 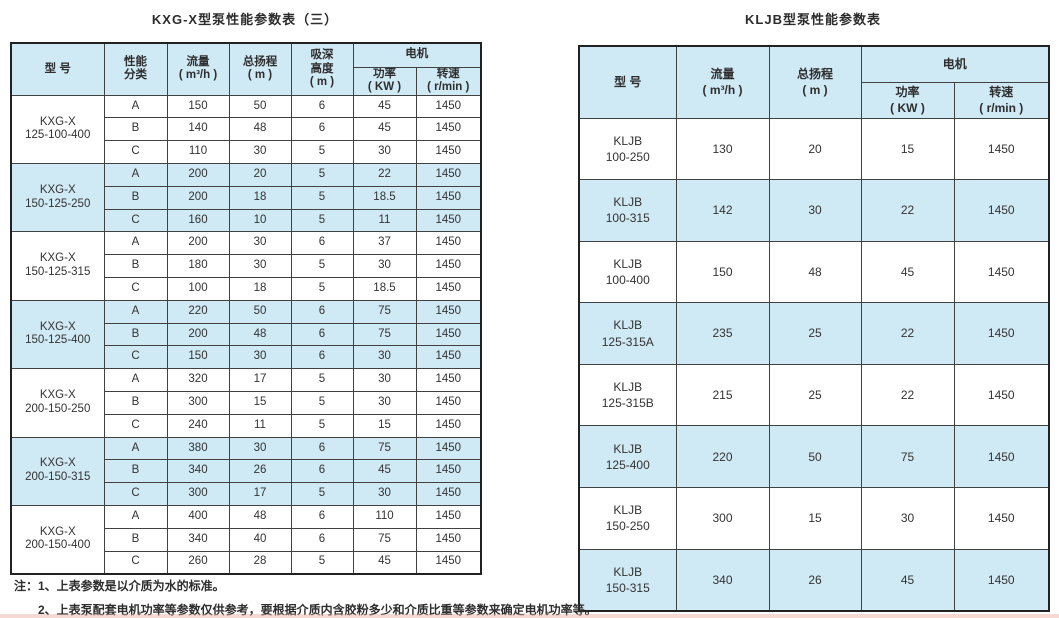 What do you see at coordinates (627, 580) in the screenshot?
I see `model-cell: KLJB 150-315` at bounding box center [627, 580].